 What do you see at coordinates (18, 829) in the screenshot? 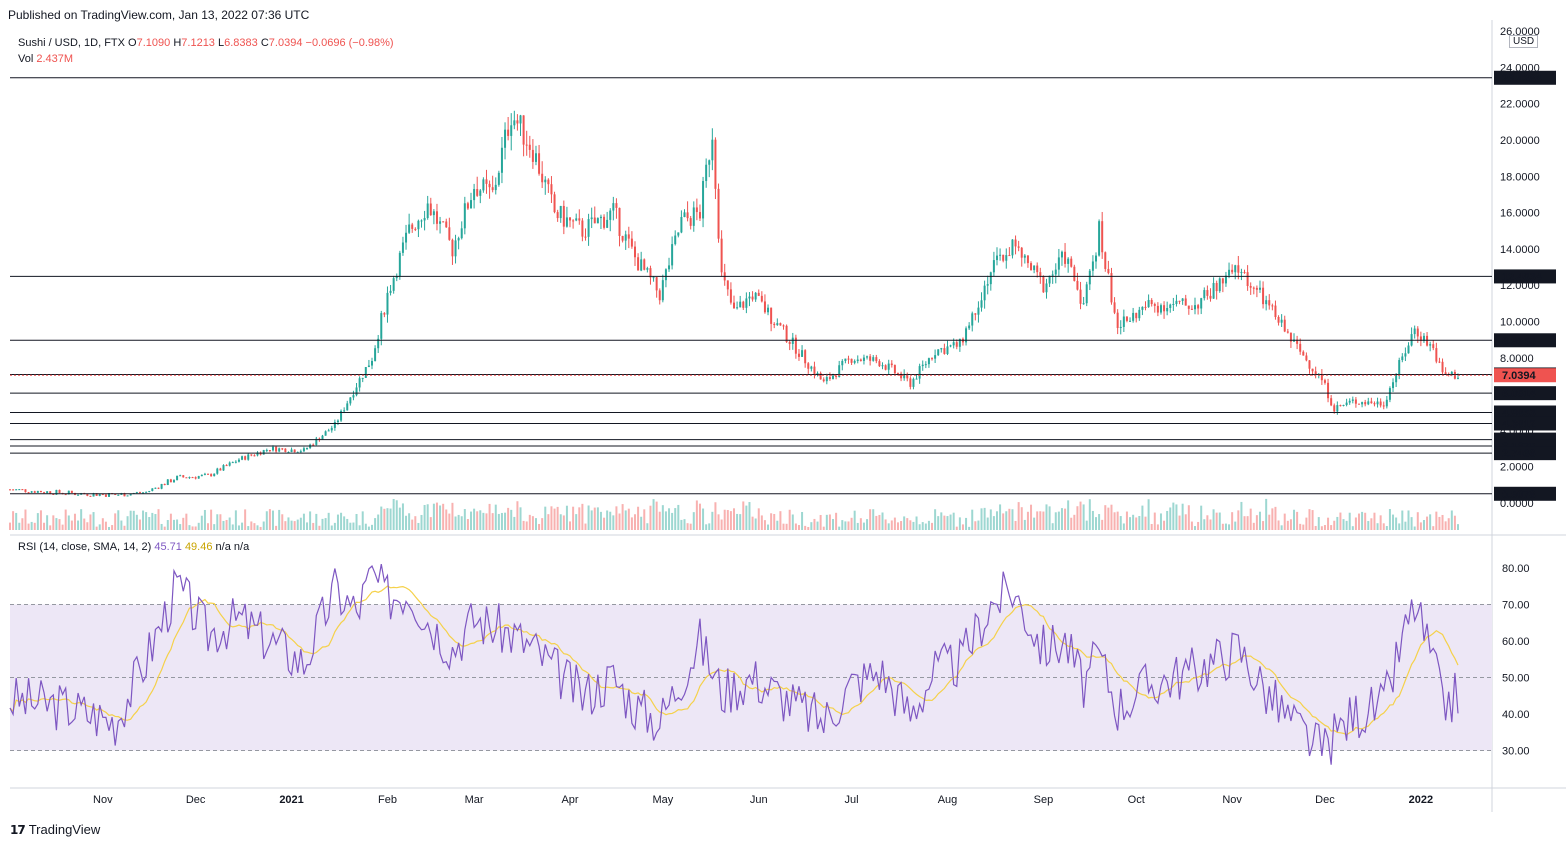
I see `tradingview-logo-icon: 17` at bounding box center [18, 829].